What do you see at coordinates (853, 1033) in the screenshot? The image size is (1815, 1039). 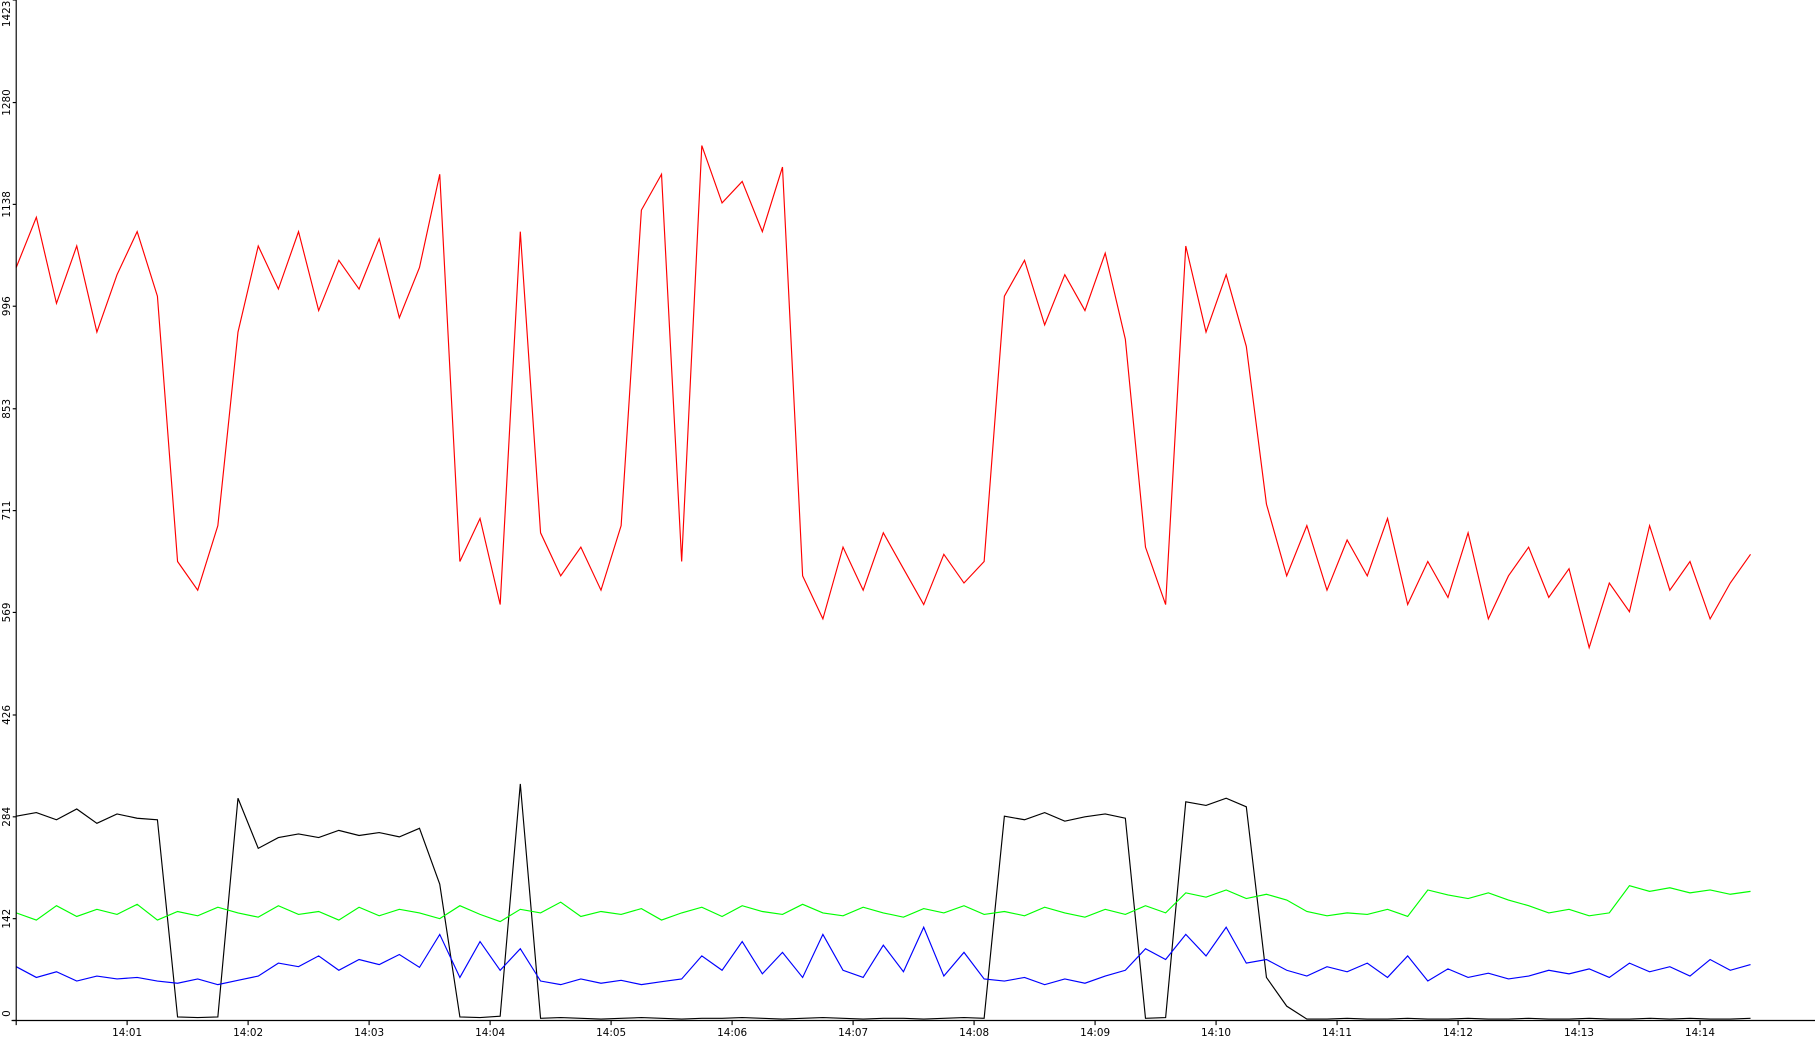 I see `x-tick-label: 14:07` at bounding box center [853, 1033].